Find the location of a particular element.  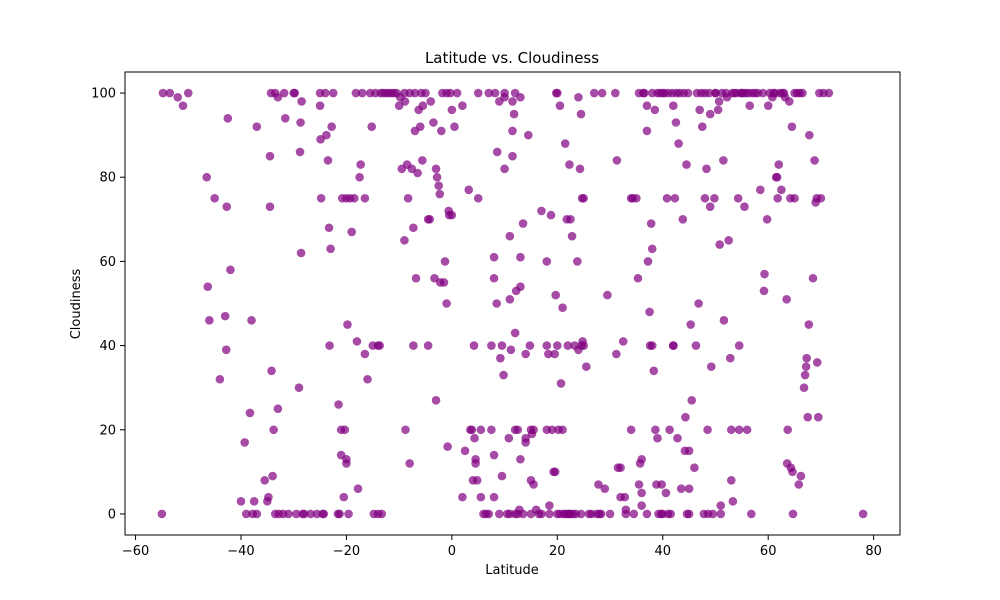

x-tick-label: 80 is located at coordinates (873, 551).